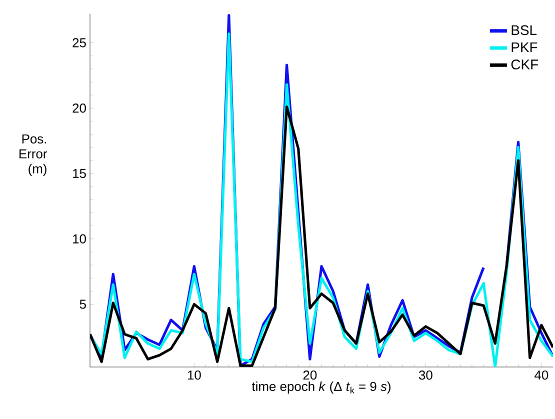  I want to click on y-tick-label: 25, so click(79, 43).